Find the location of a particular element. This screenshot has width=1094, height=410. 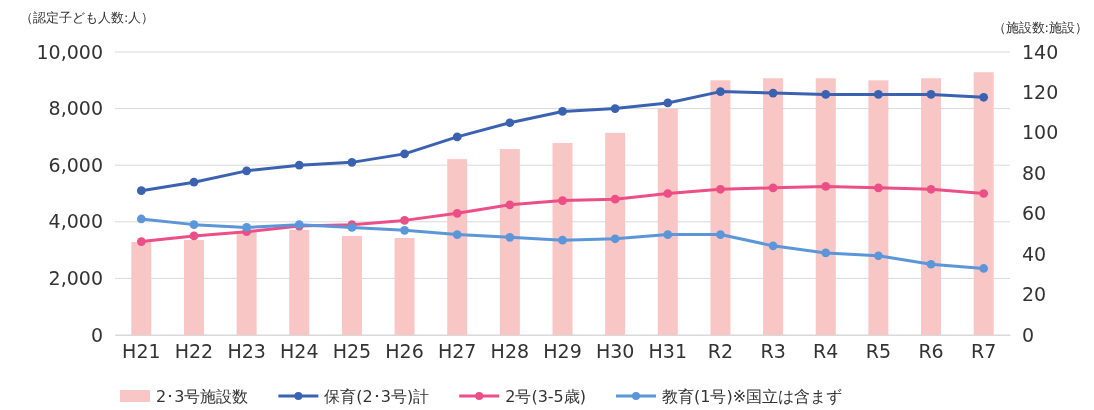

x-tick-label: R6 is located at coordinates (931, 351).